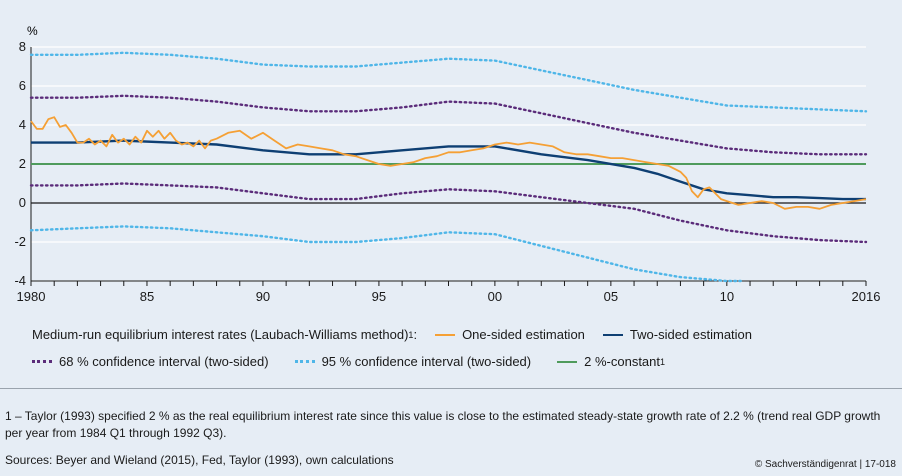 The width and height of the screenshot is (902, 476). What do you see at coordinates (20, 241) in the screenshot?
I see `y-tick-label: -2` at bounding box center [20, 241].